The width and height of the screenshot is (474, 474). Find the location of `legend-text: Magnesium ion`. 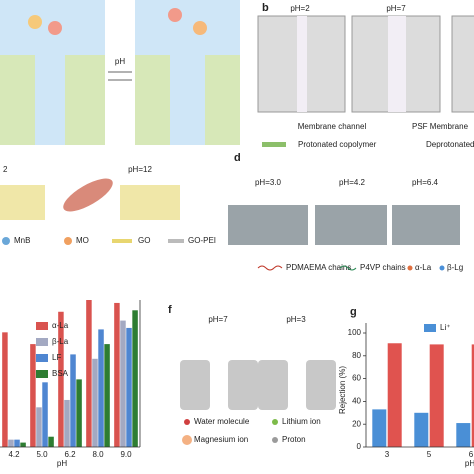

legend-text: Magnesium ion is located at coordinates (221, 439).